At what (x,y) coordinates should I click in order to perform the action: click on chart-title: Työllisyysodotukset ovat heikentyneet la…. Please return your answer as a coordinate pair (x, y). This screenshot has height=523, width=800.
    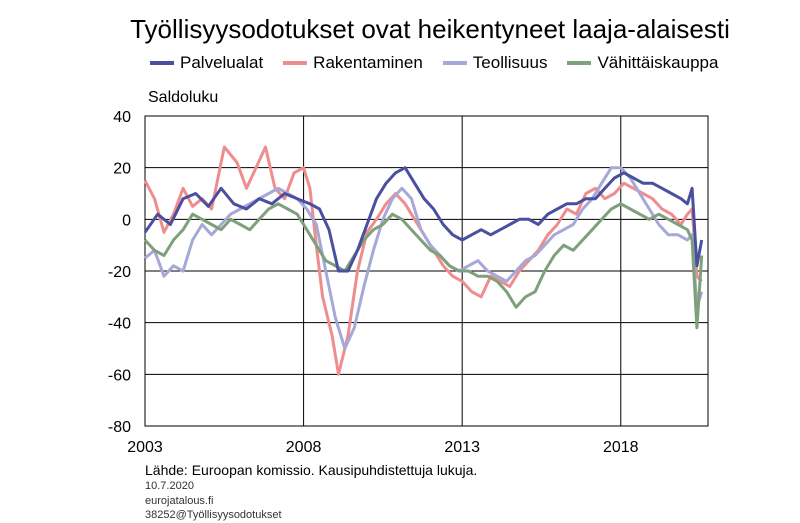
    Looking at the image, I should click on (430, 29).